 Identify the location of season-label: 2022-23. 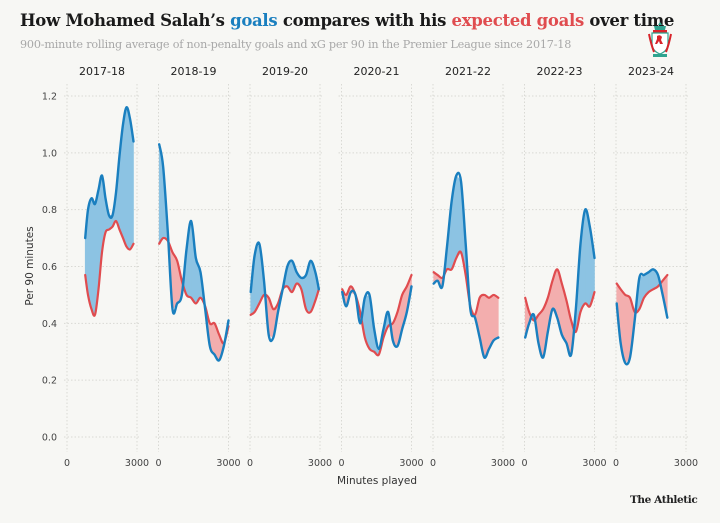
(560, 71).